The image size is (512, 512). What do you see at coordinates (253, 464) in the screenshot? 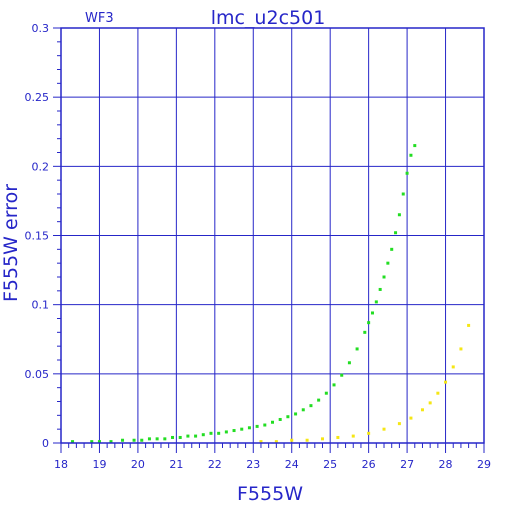
I see `x-tick-label: 23` at bounding box center [253, 464].